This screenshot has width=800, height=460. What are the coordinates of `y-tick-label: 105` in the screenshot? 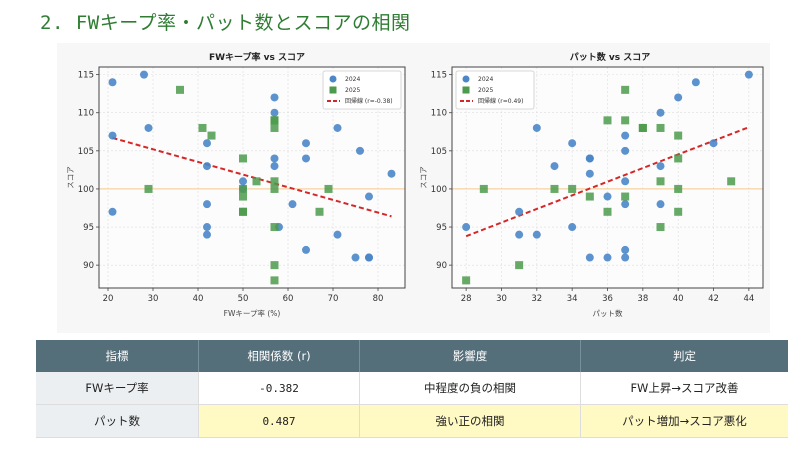 It's located at (86, 152).